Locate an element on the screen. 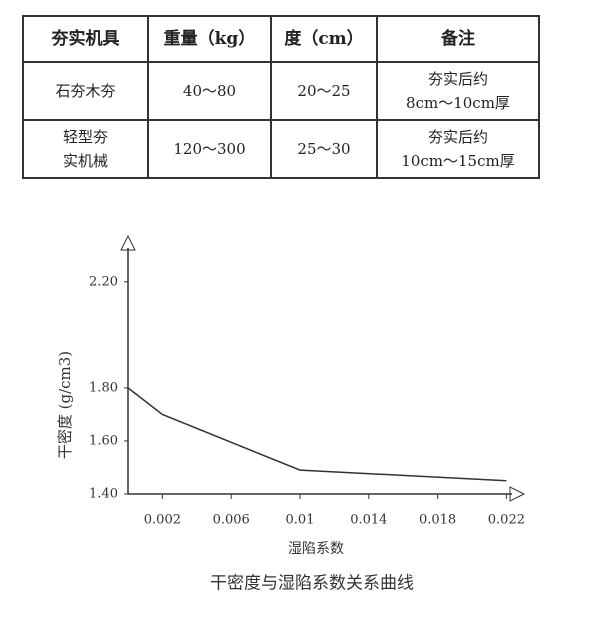 The height and width of the screenshot is (622, 600). cell-line: 40～80 is located at coordinates (209, 91).